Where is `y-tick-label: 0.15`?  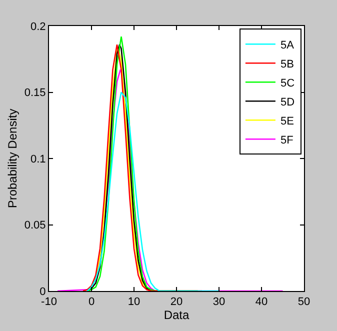
y-tick-label: 0.15 is located at coordinates (35, 93).